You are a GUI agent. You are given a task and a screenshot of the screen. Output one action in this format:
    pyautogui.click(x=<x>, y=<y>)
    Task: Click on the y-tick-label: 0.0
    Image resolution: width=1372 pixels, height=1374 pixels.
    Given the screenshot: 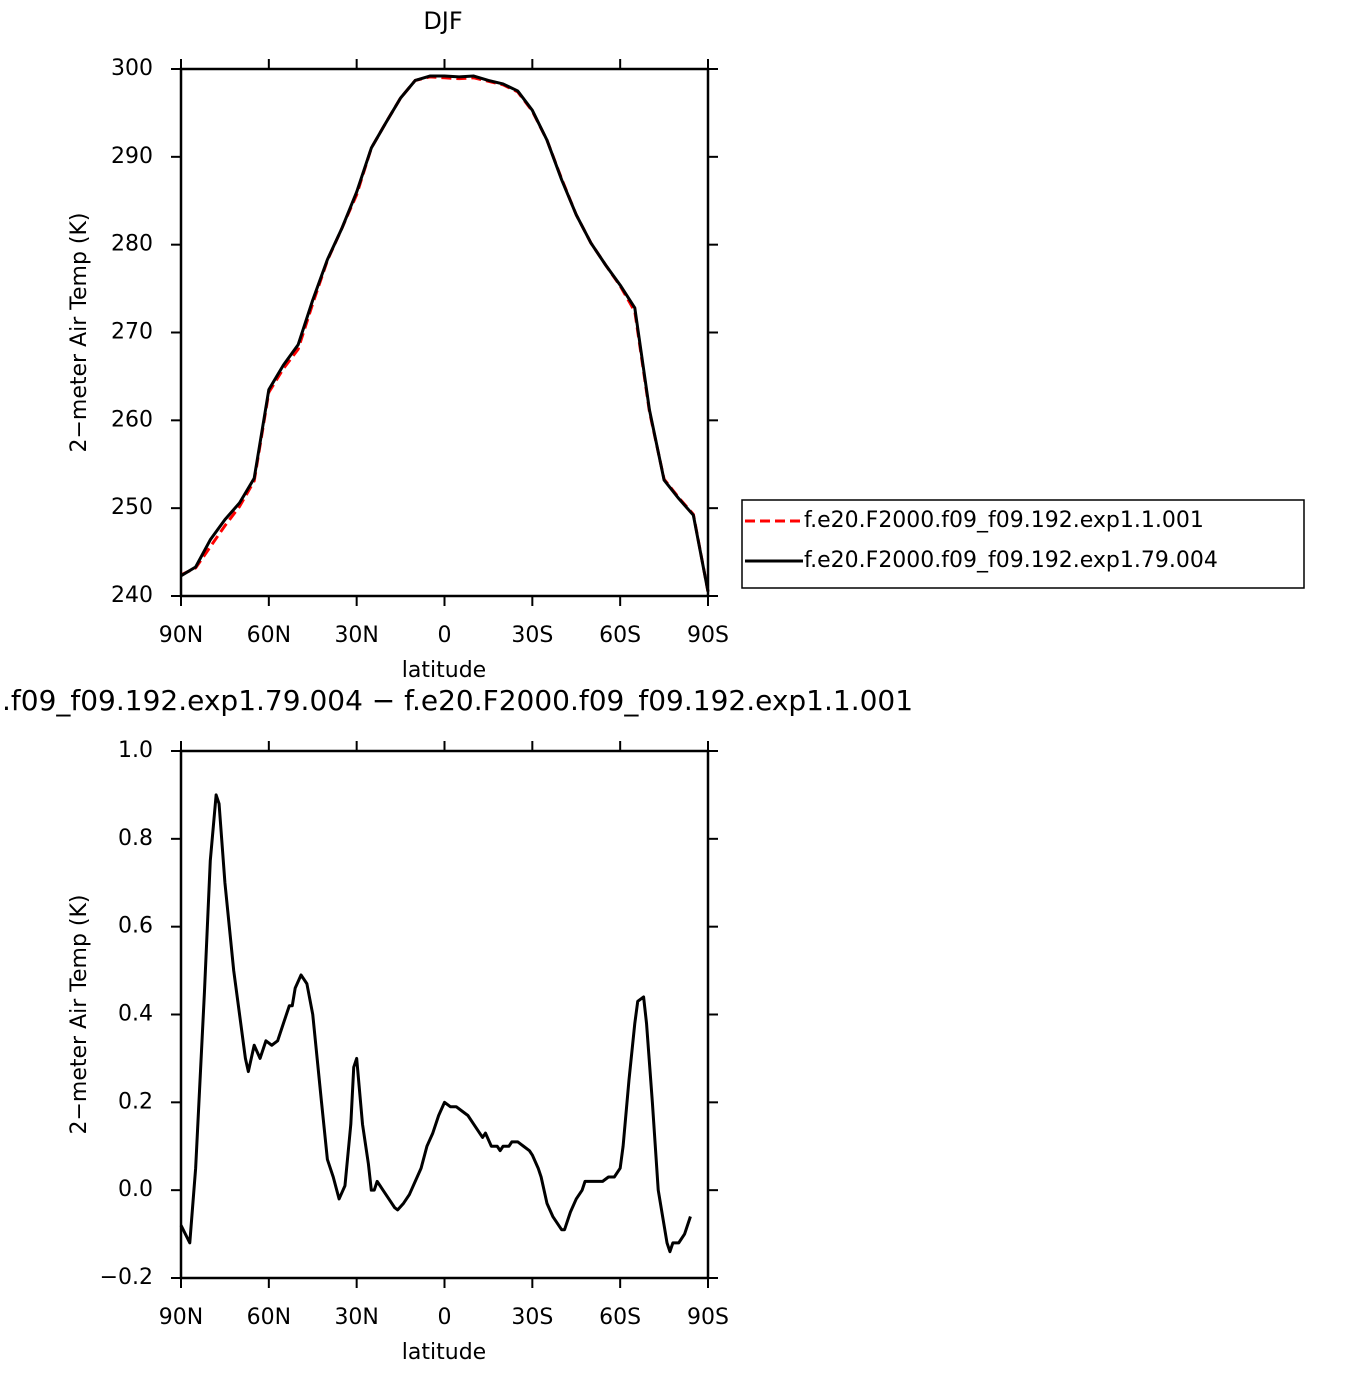 What is the action you would take?
    pyautogui.click(x=135, y=1189)
    